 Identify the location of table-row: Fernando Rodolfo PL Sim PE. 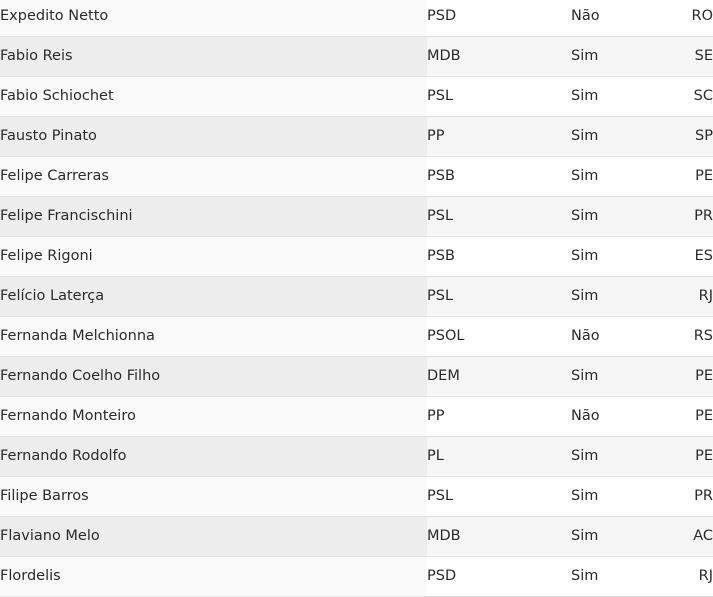
(356, 456).